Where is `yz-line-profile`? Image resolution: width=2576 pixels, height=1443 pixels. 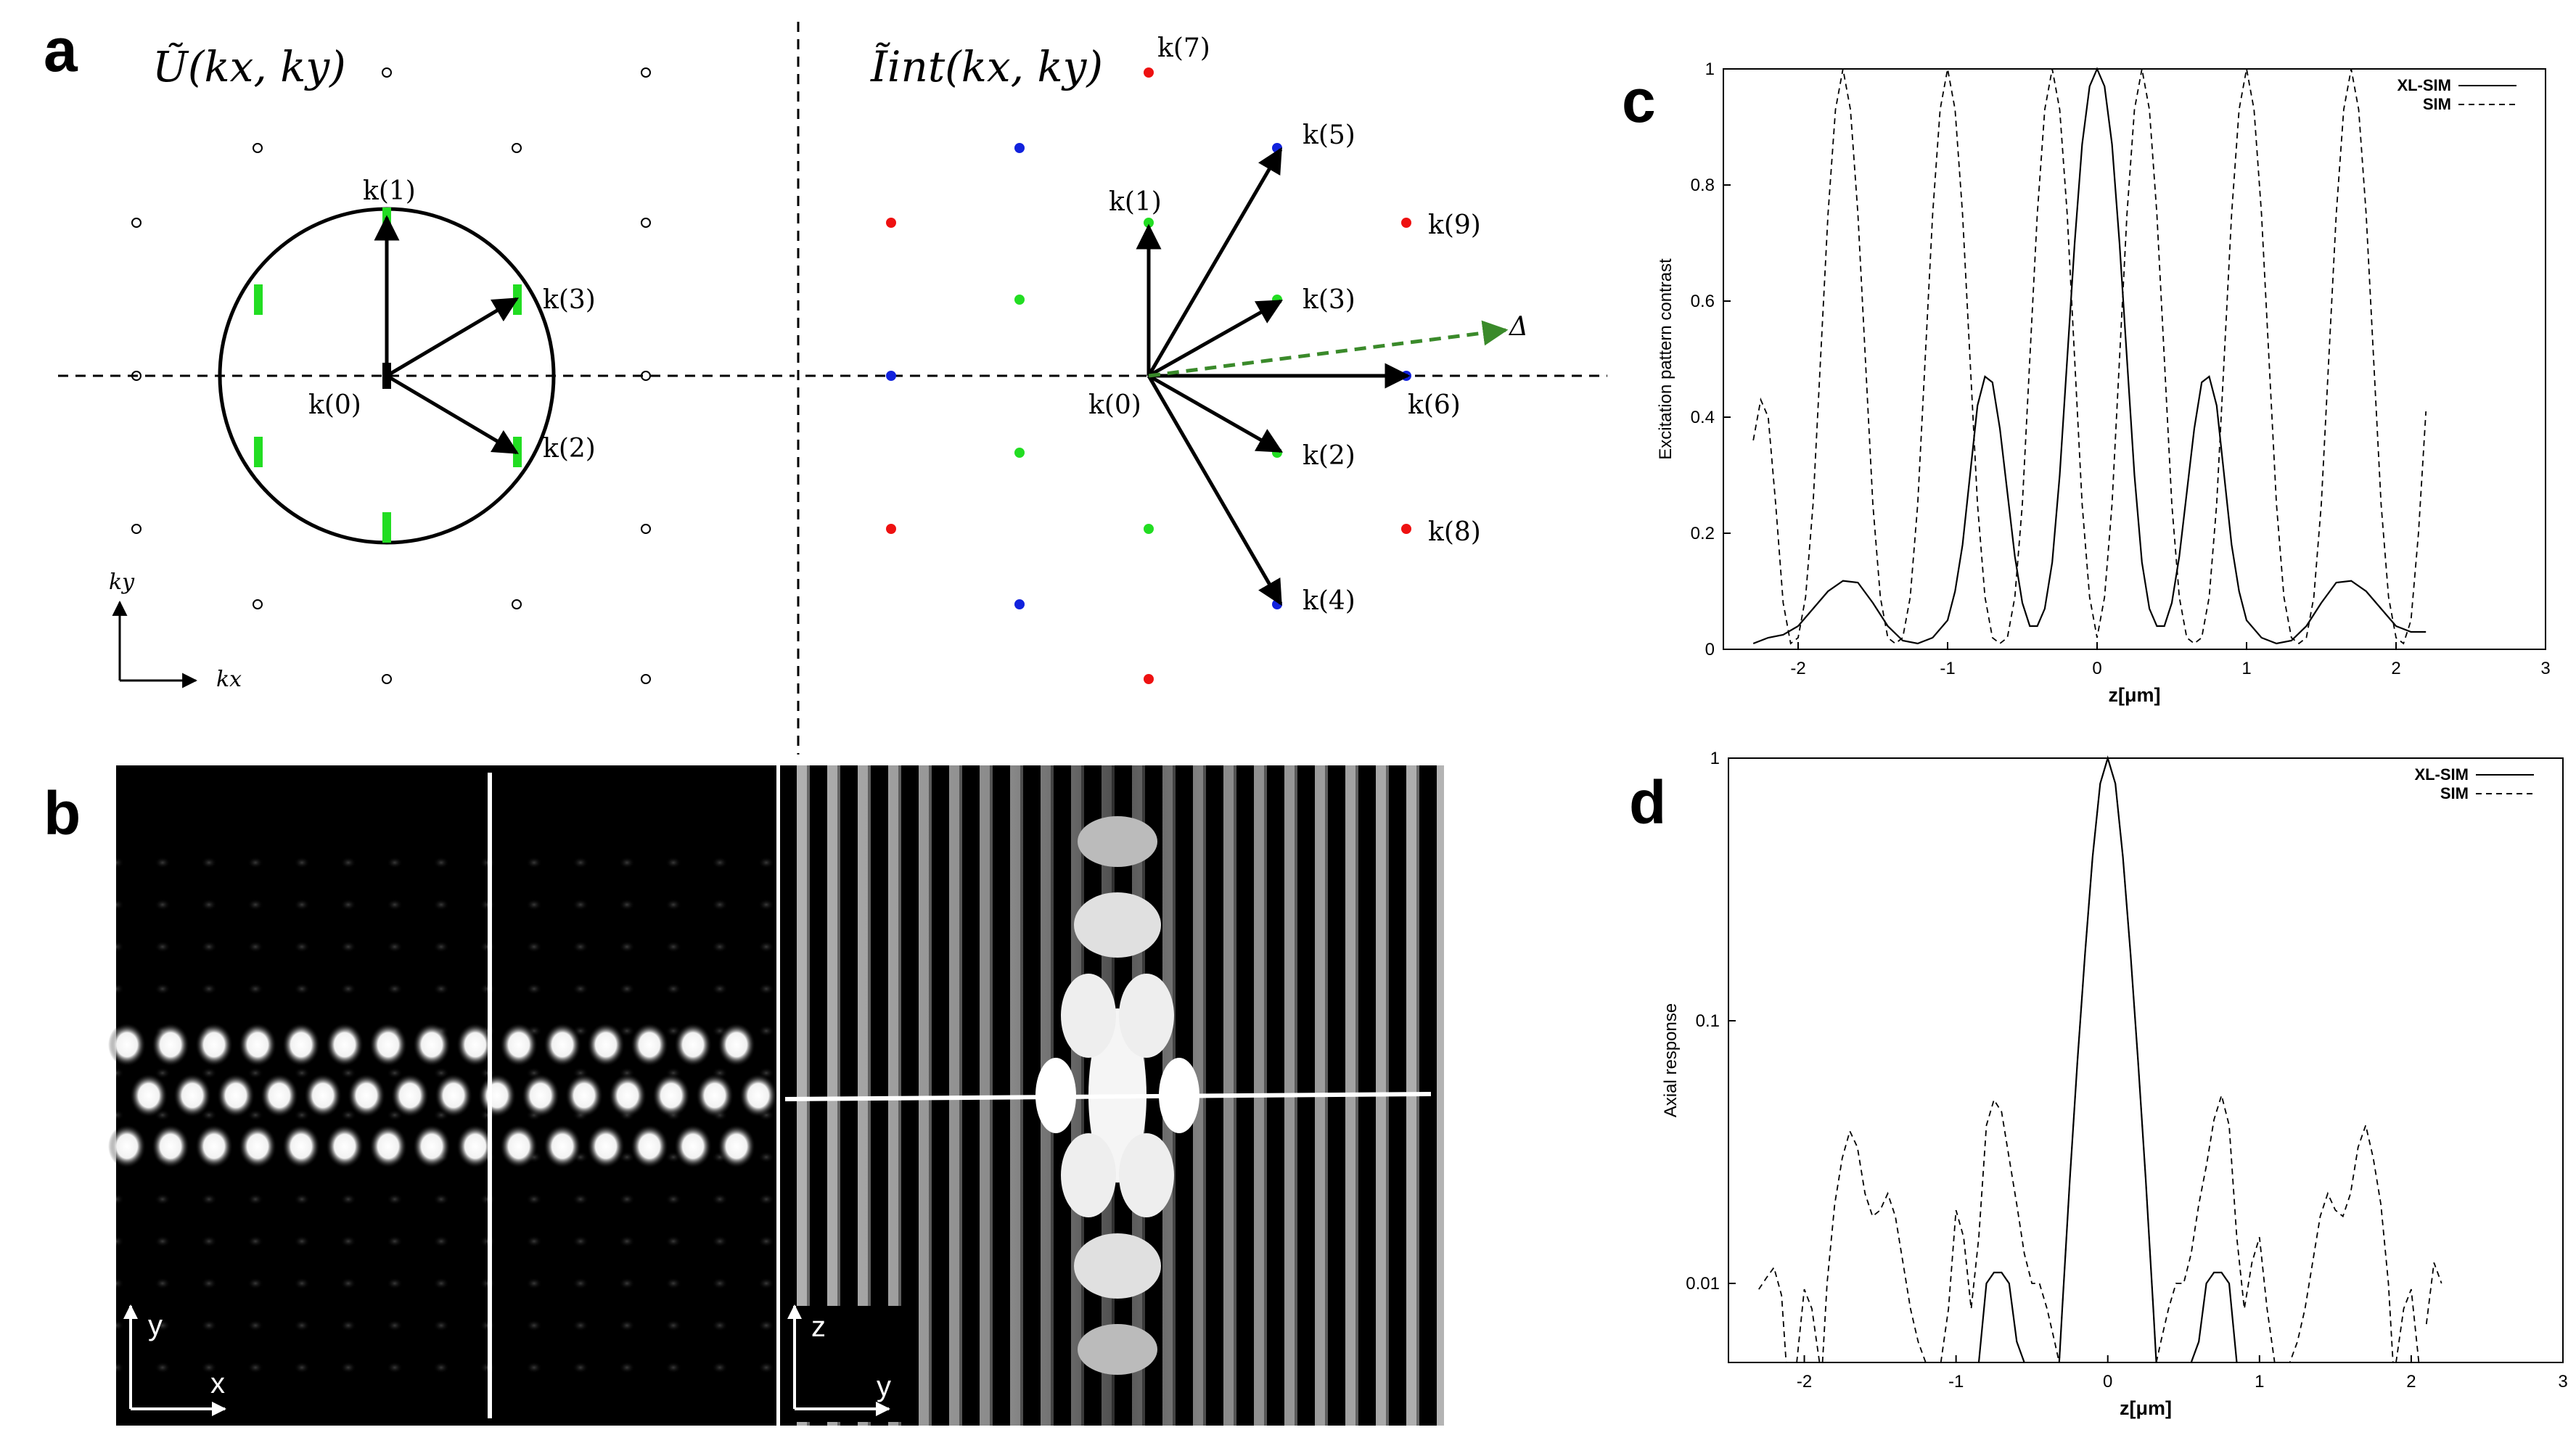
yz-line-profile is located at coordinates (1108, 1096).